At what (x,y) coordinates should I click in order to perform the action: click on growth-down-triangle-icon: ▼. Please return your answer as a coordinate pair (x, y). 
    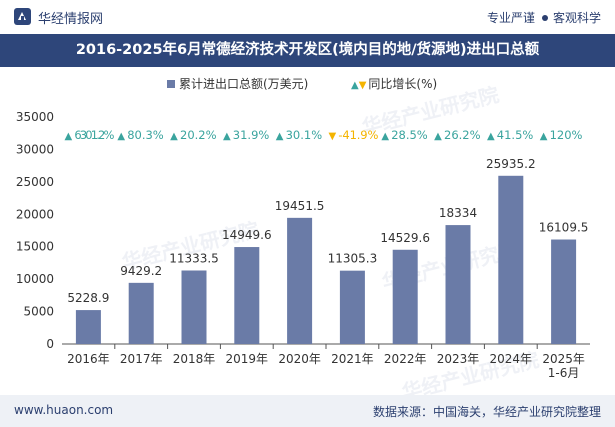
    Looking at the image, I should click on (333, 136).